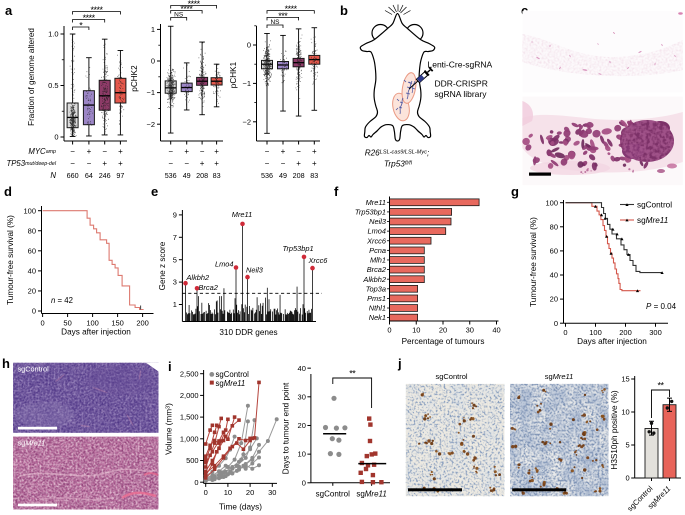 The width and height of the screenshot is (685, 515). Describe the element at coordinates (233, 74) in the screenshot. I see `svg-text: pCHK1` at that location.